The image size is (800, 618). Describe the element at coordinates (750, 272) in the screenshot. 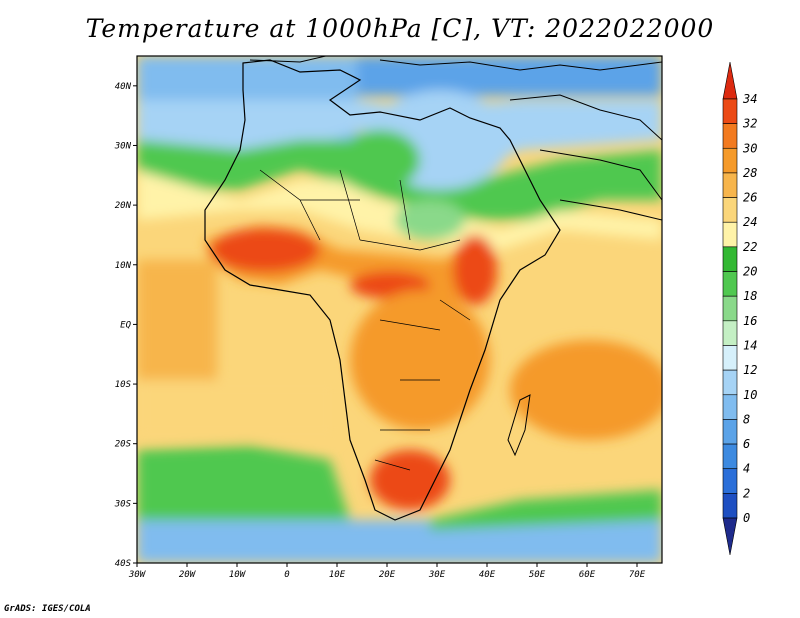

I see `colorbar-label: 20` at that location.